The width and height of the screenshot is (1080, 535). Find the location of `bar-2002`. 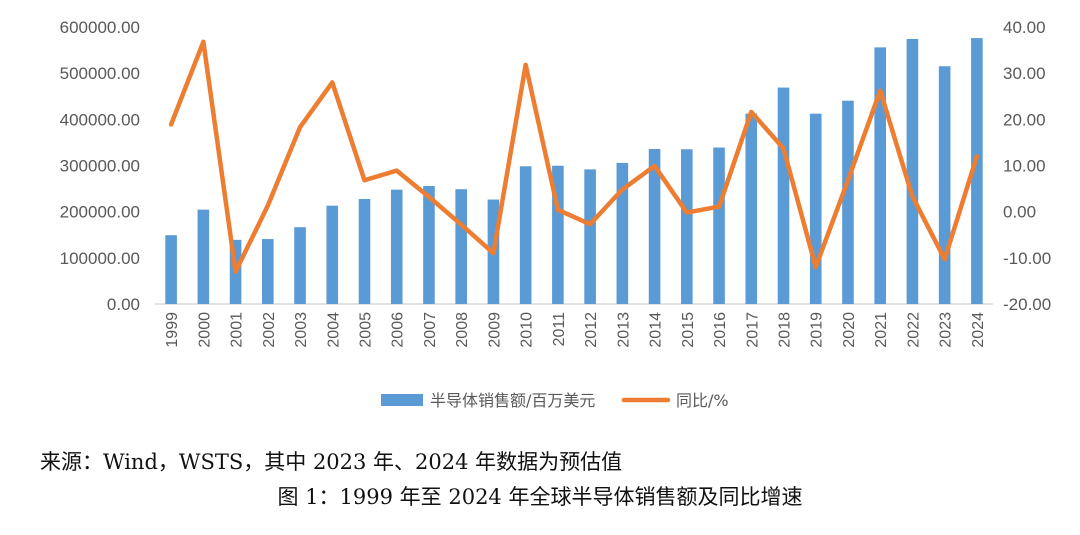

bar-2002 is located at coordinates (268, 271).